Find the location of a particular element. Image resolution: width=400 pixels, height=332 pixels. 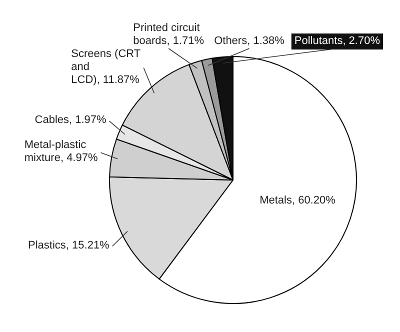

slice-label: Cables, 1.97% is located at coordinates (70, 120).